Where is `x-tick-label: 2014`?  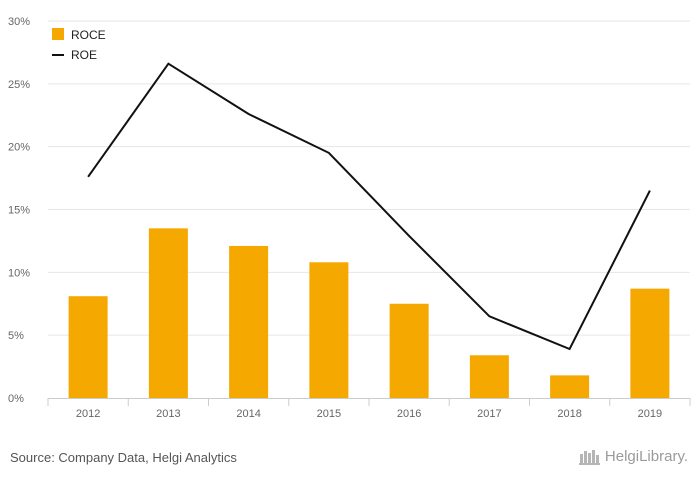
x-tick-label: 2014 is located at coordinates (248, 414).